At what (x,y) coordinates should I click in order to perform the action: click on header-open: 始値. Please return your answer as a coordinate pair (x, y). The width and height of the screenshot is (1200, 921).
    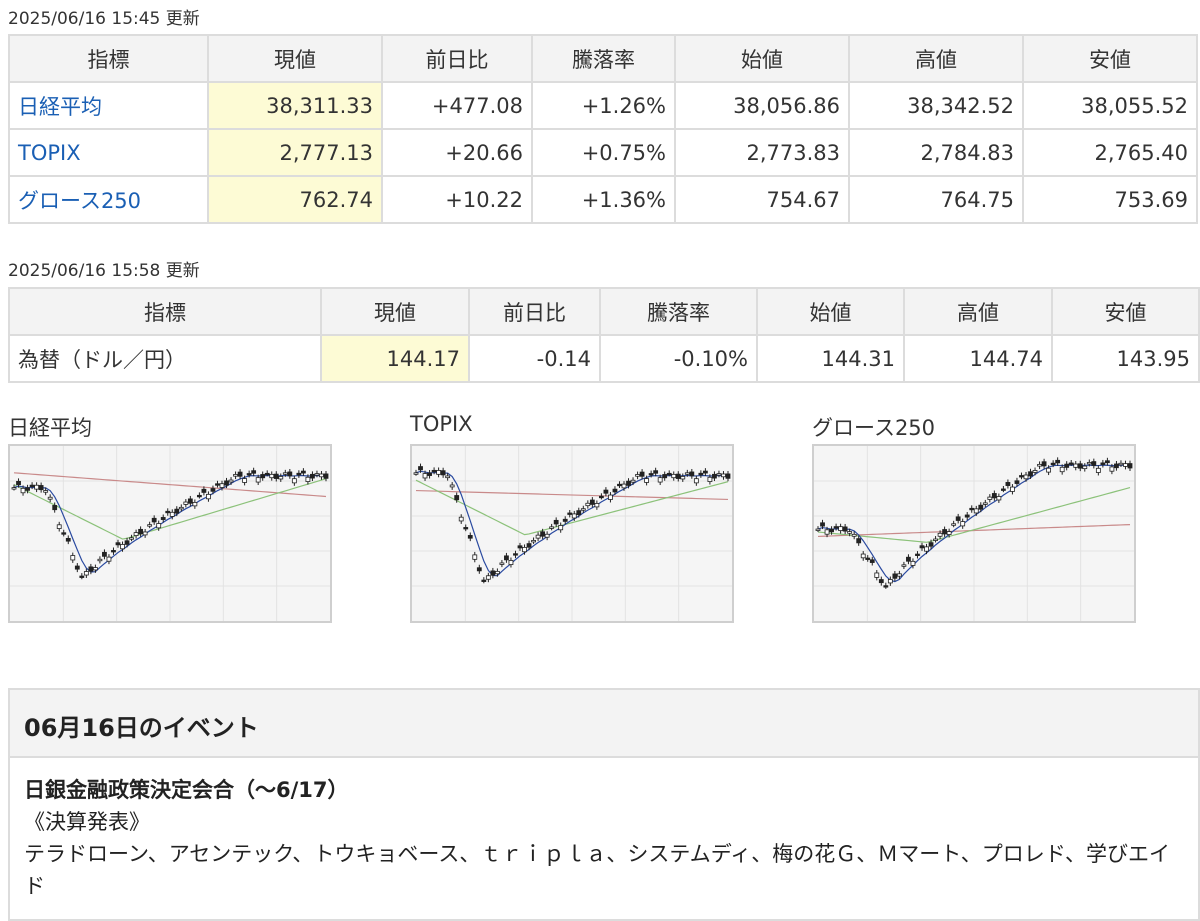
    Looking at the image, I should click on (762, 58).